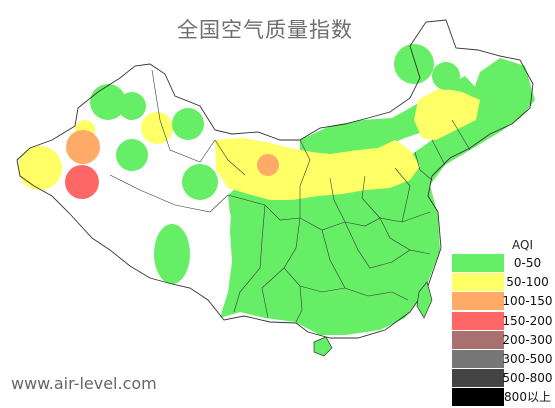  I want to click on legend-item: 800以上, so click(503, 397).